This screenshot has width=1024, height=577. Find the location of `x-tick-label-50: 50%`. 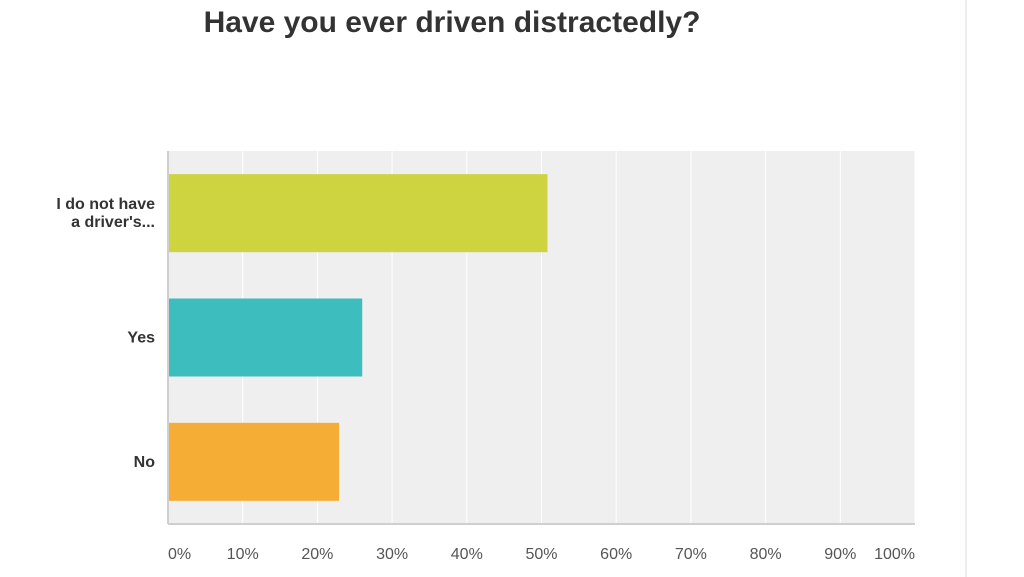

x-tick-label-50: 50% is located at coordinates (541, 554).